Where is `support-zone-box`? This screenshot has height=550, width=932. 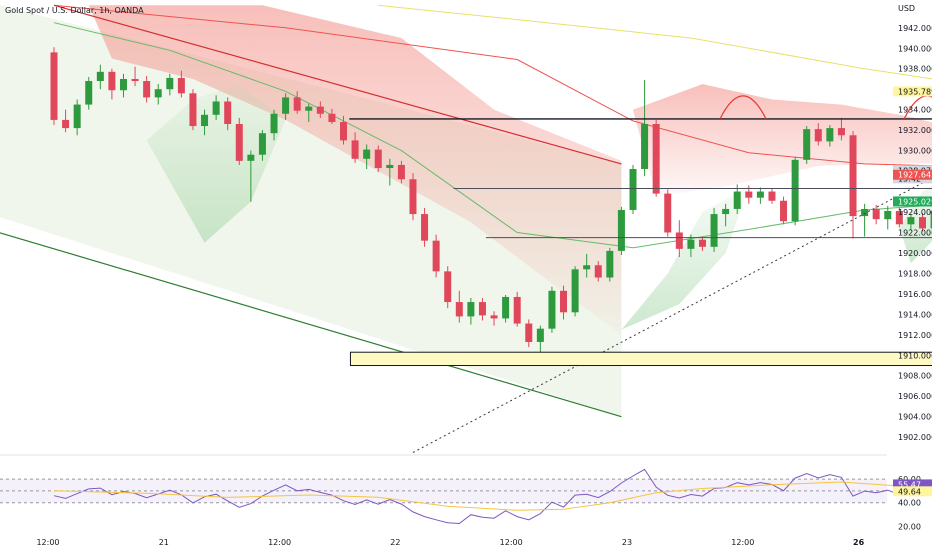 support-zone-box is located at coordinates (640, 359).